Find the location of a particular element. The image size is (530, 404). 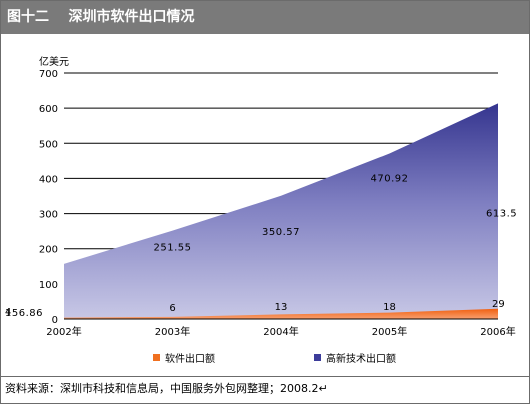

data-label-software-1: 6 is located at coordinates (172, 308).